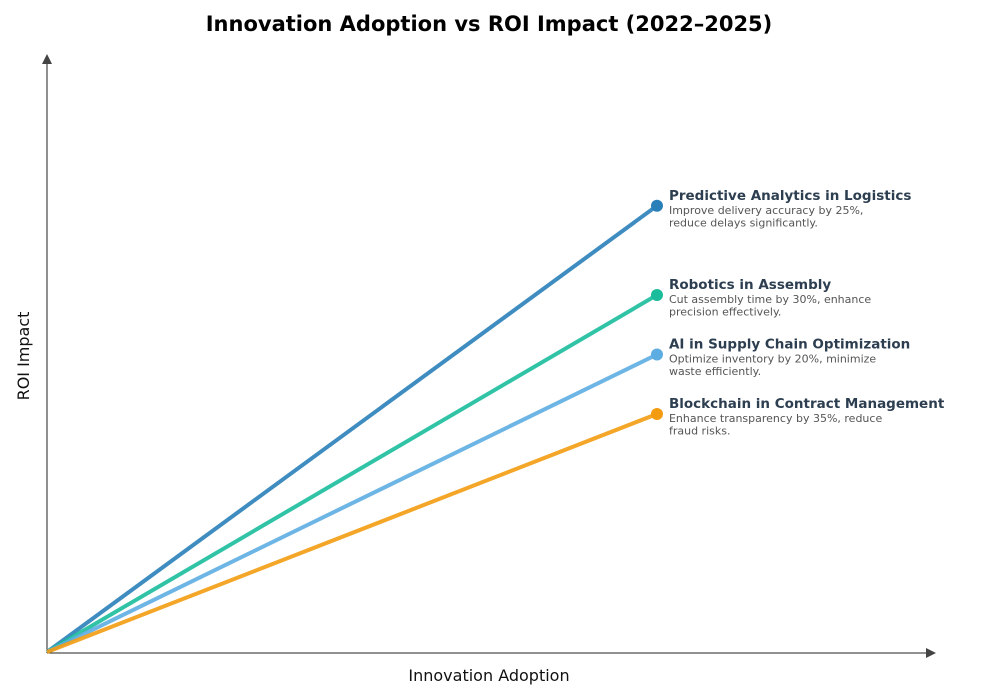 The height and width of the screenshot is (700, 1000). What do you see at coordinates (931, 653) in the screenshot?
I see `x-axis-arrow-icon` at bounding box center [931, 653].